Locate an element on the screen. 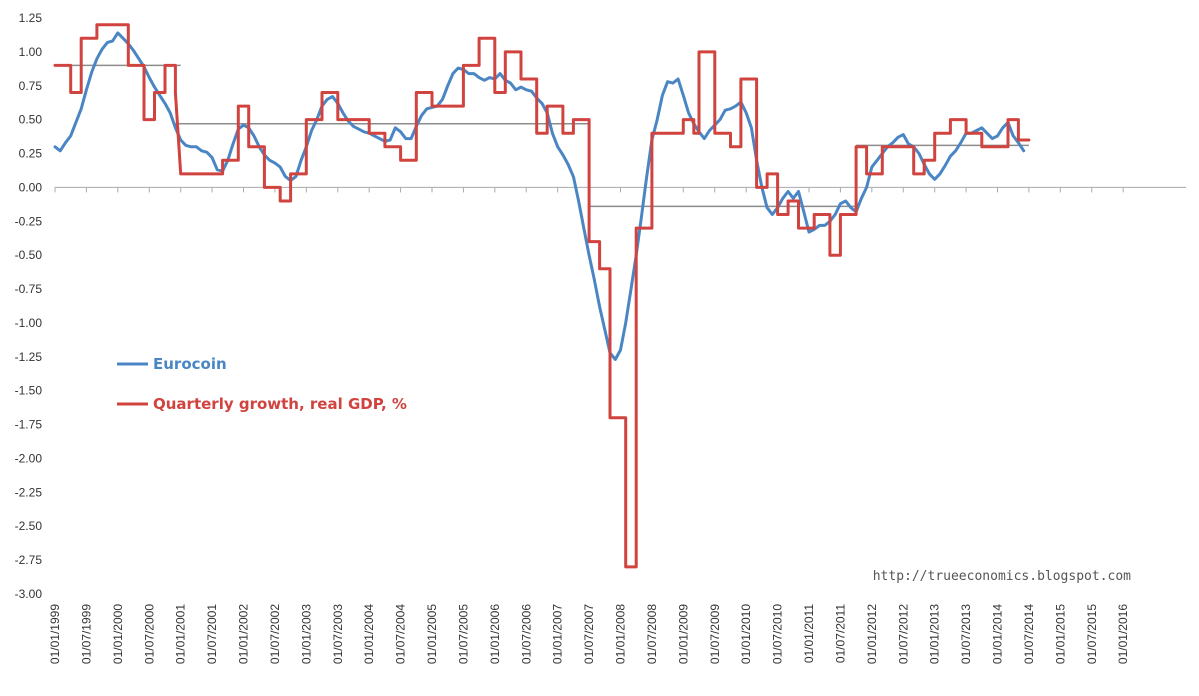 This screenshot has width=1199, height=696. x-tick-label: 01/07/2012 is located at coordinates (903, 634).